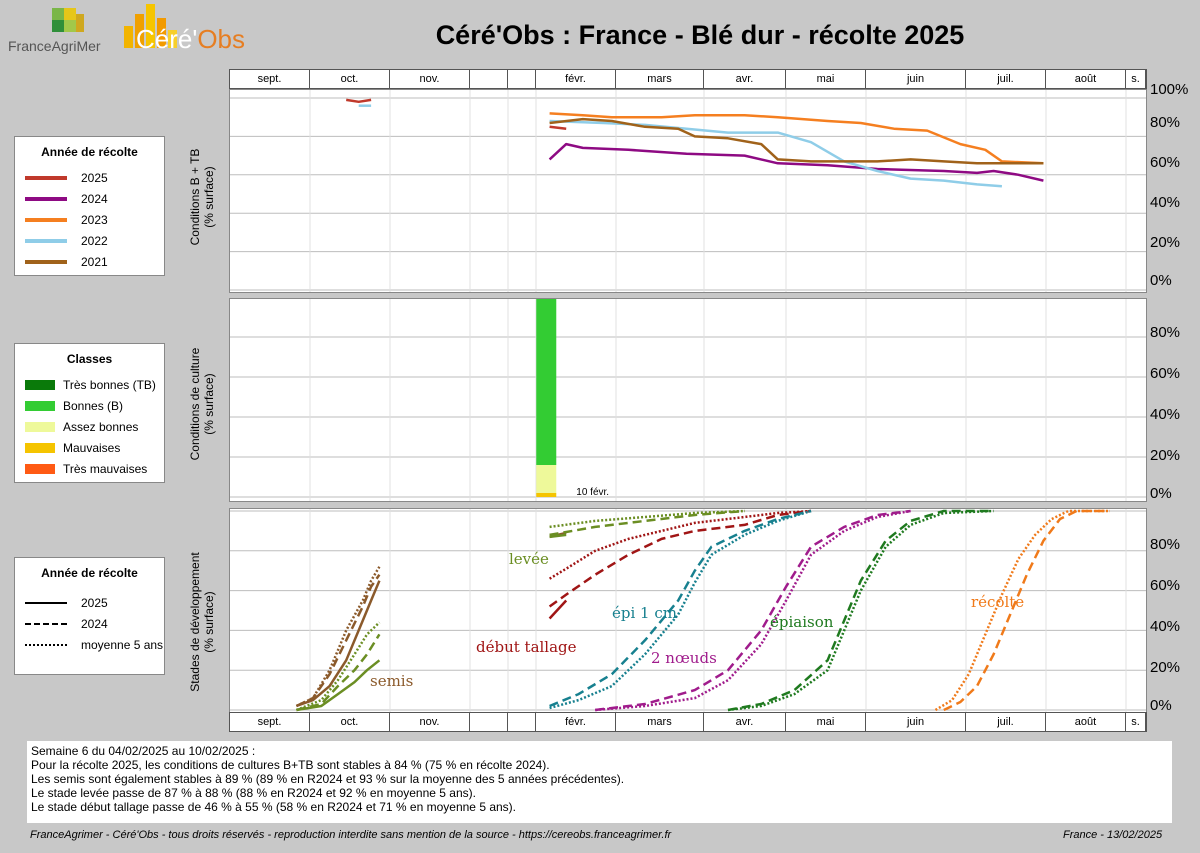 This screenshot has height=853, width=1200. What do you see at coordinates (745, 79) in the screenshot?
I see `month-label: avr.` at bounding box center [745, 79].